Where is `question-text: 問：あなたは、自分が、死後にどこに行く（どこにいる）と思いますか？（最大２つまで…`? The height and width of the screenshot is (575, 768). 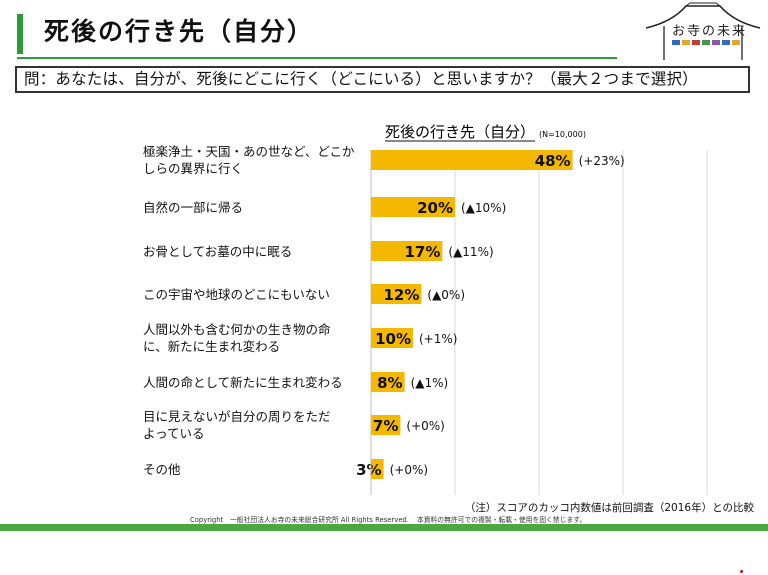 question-text: 問：あなたは、自分が、死後にどこに行く（どこにいる）と思いますか？（最大２つまで… is located at coordinates (361, 79).